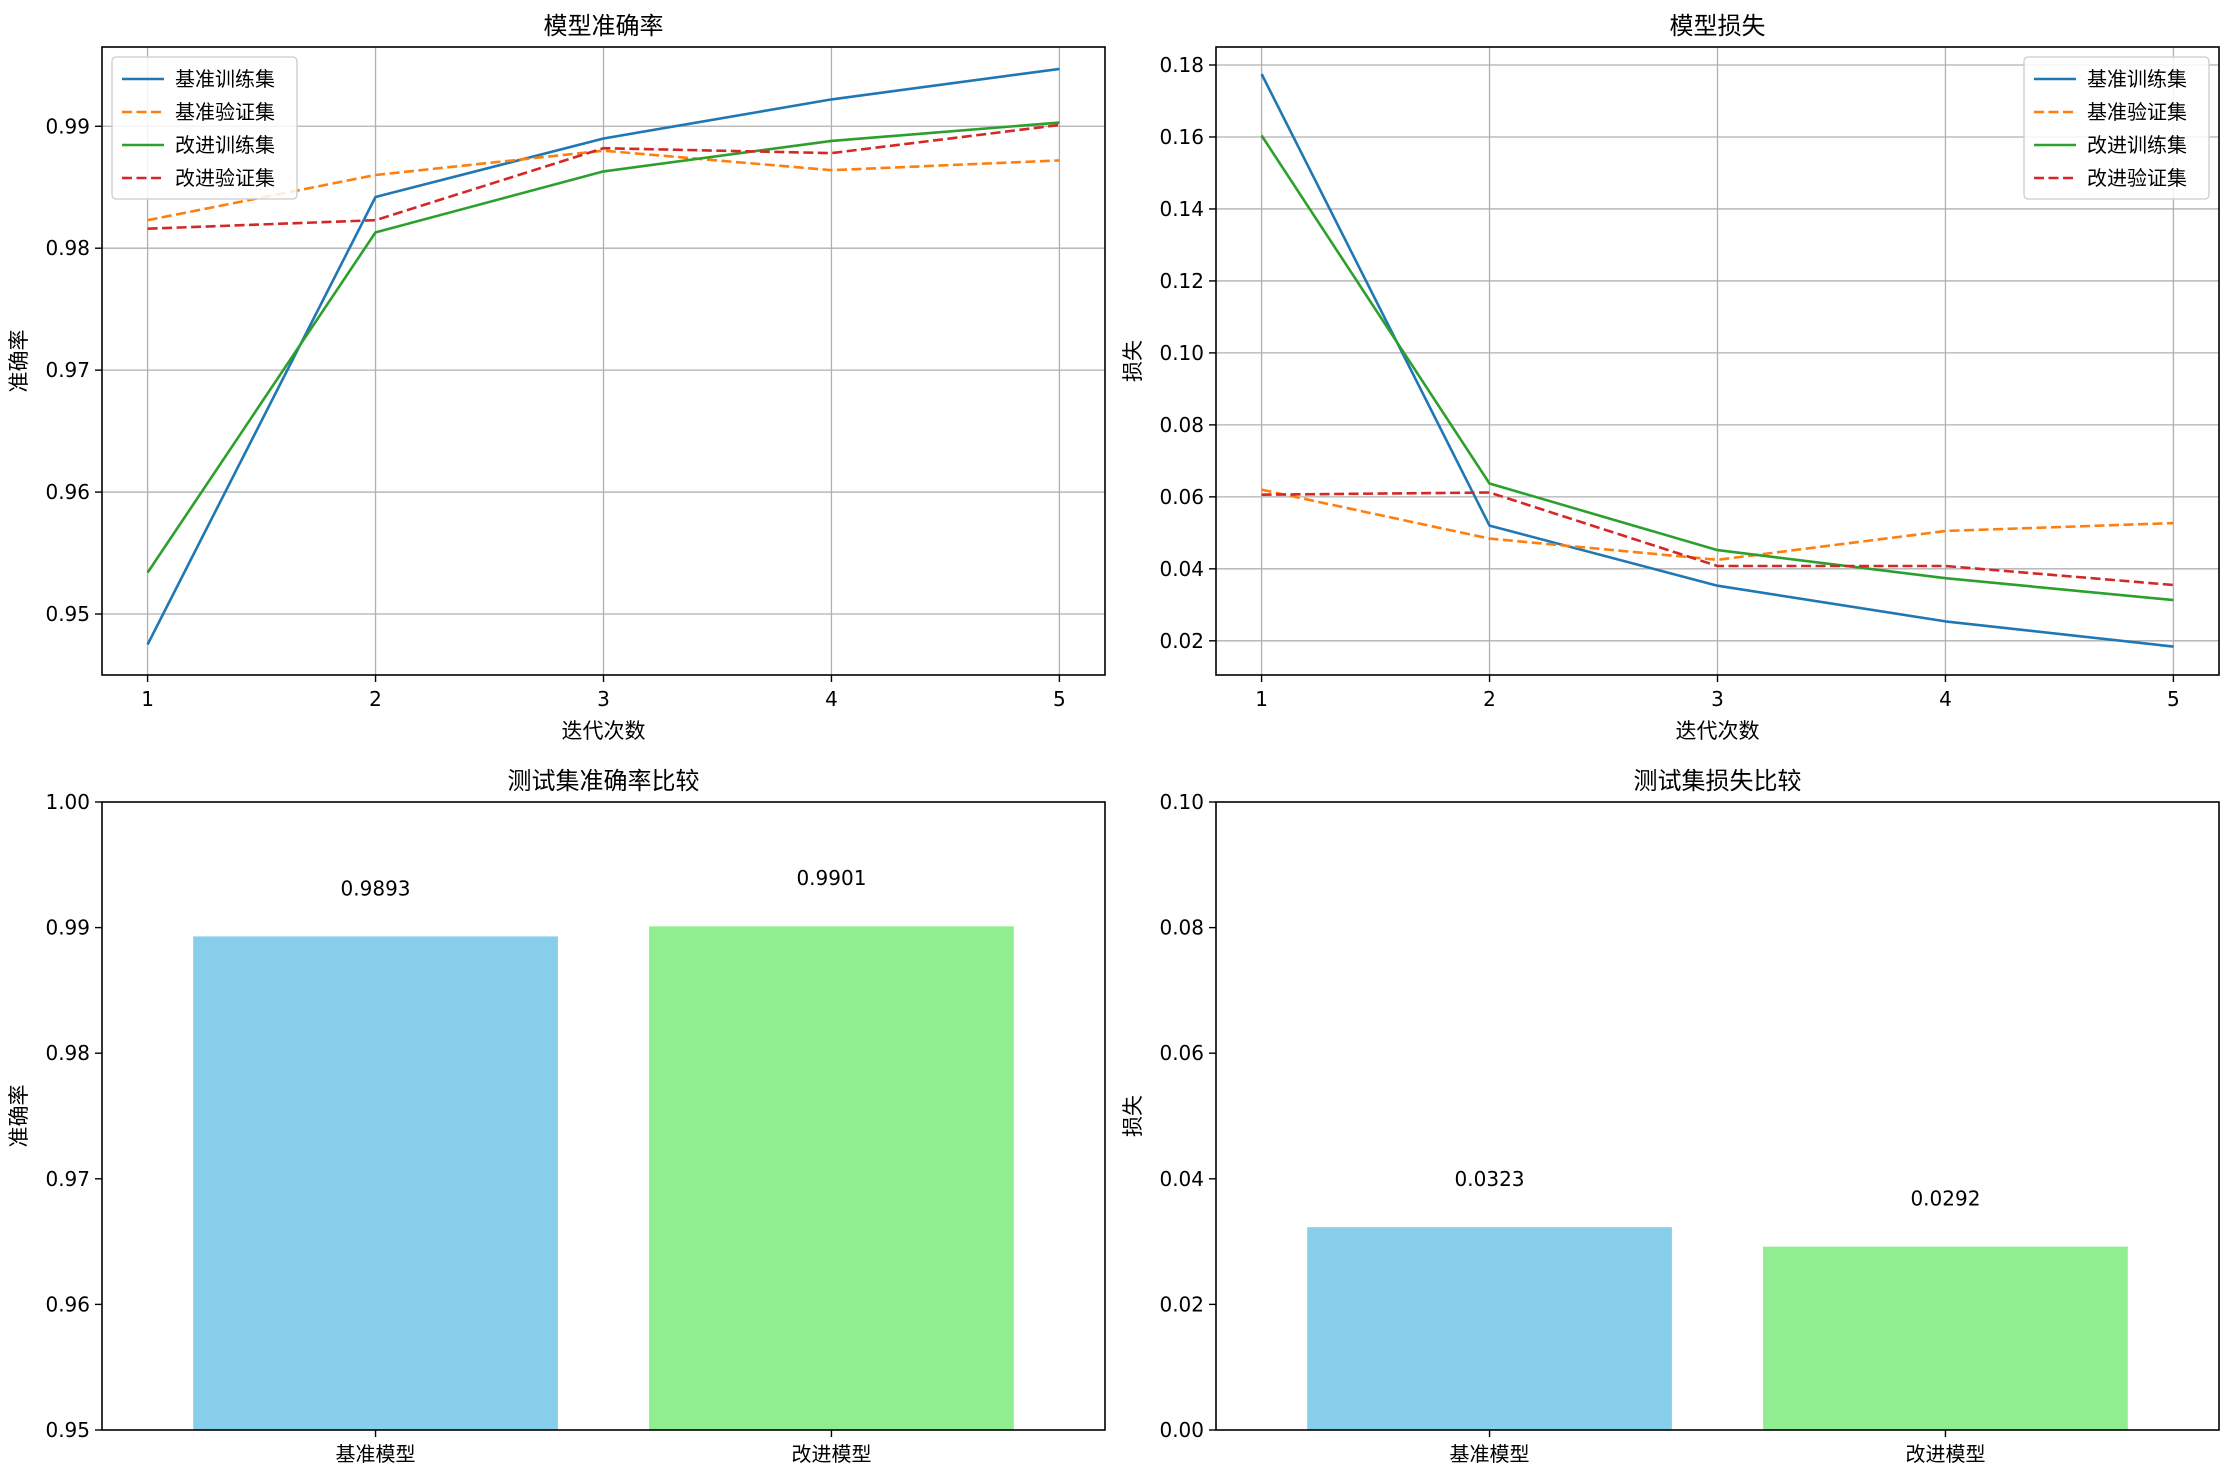 This screenshot has width=2233, height=1481. What do you see at coordinates (604, 26) in the screenshot?
I see `panel-title: 模型准确率` at bounding box center [604, 26].